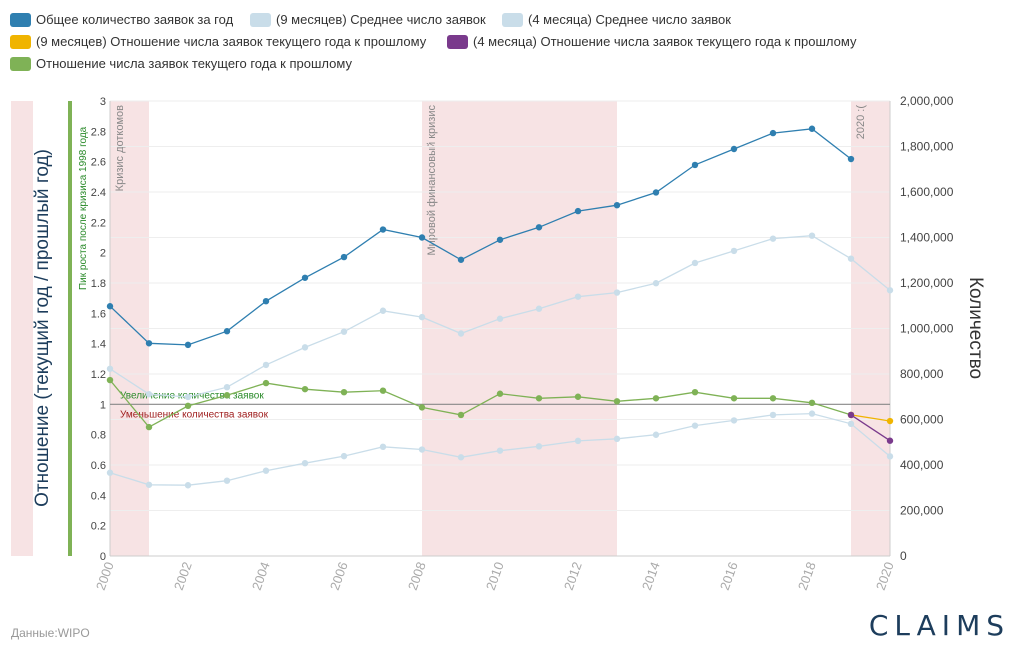  I want to click on right-tick-label: 200,000, so click(922, 511).